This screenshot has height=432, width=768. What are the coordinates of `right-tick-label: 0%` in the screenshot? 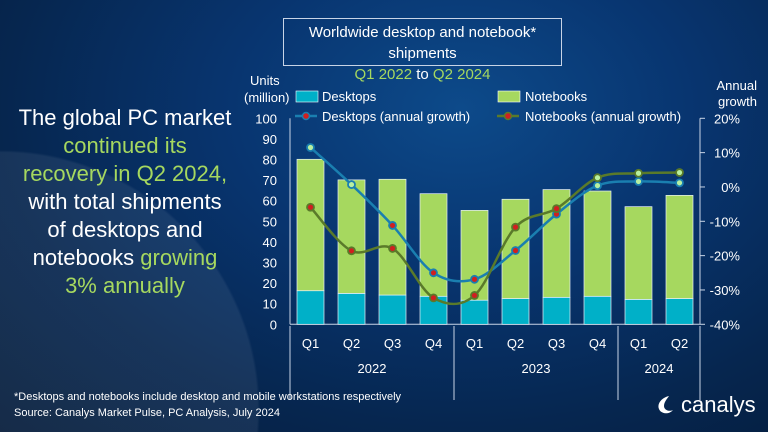 It's located at (730, 187).